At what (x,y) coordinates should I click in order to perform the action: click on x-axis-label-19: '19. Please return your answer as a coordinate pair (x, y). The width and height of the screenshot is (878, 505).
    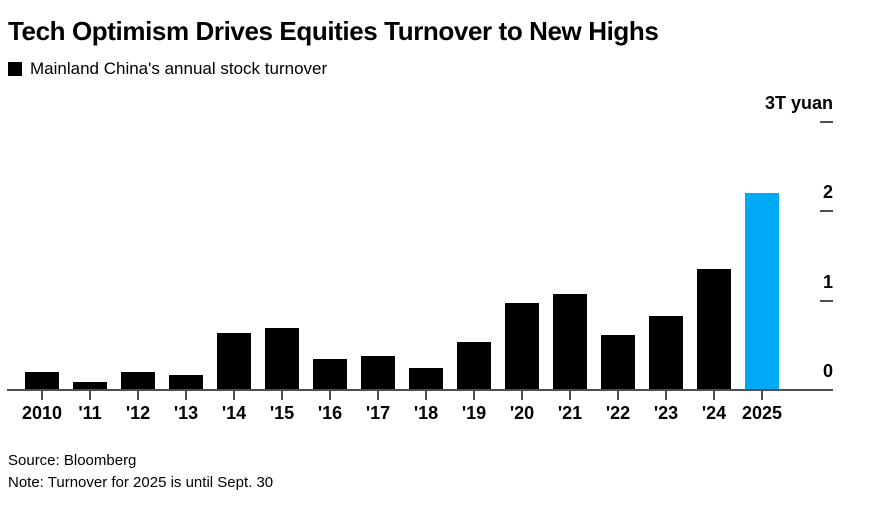
    Looking at the image, I should click on (474, 413).